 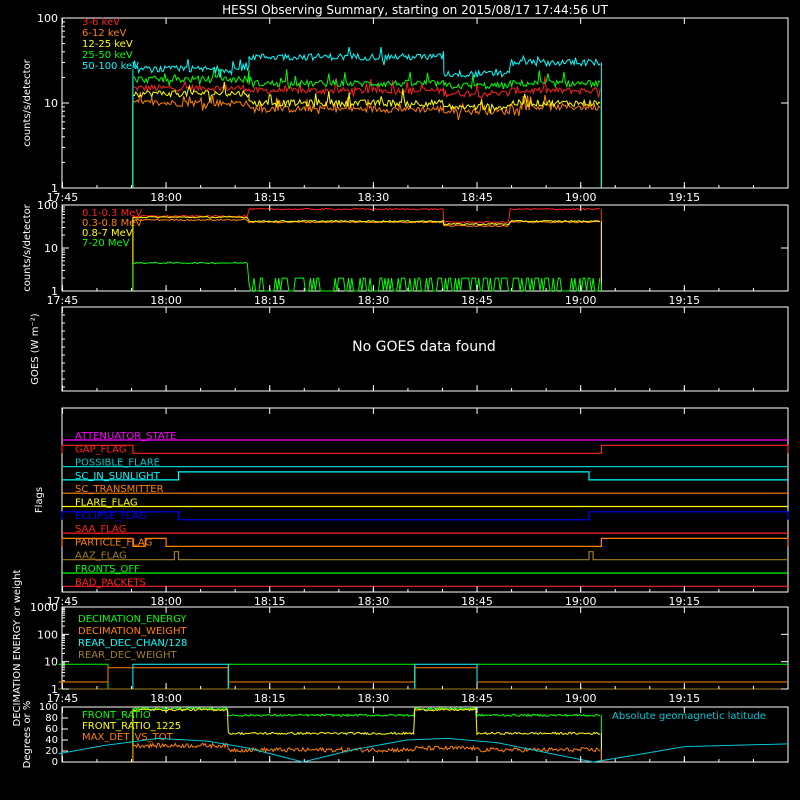 What do you see at coordinates (684, 300) in the screenshot?
I see `gamma-xtick-label: 19:15` at bounding box center [684, 300].